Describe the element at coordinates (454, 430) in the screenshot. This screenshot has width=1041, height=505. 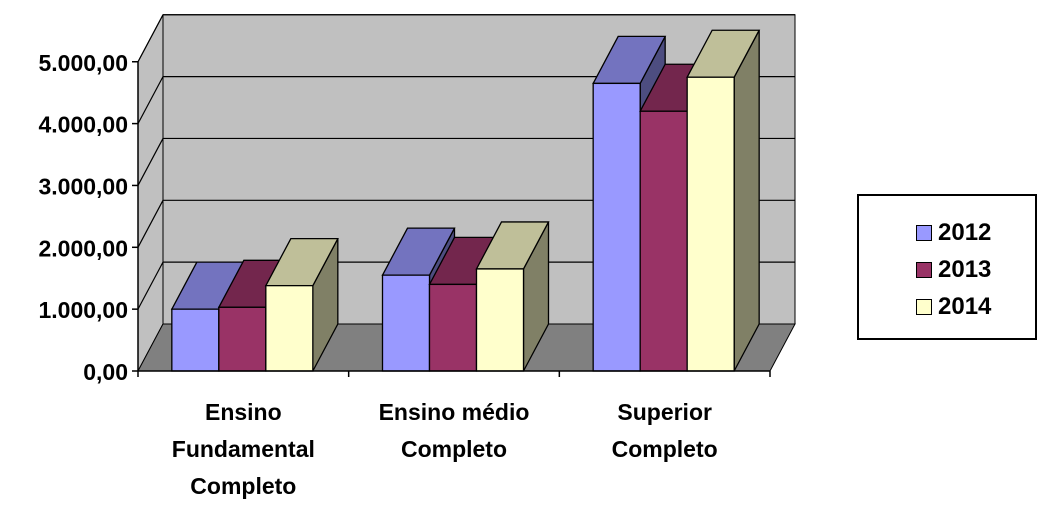
I see `x-tick-label-ensino-m-dio-completo: Ensino médio Completo` at that location.